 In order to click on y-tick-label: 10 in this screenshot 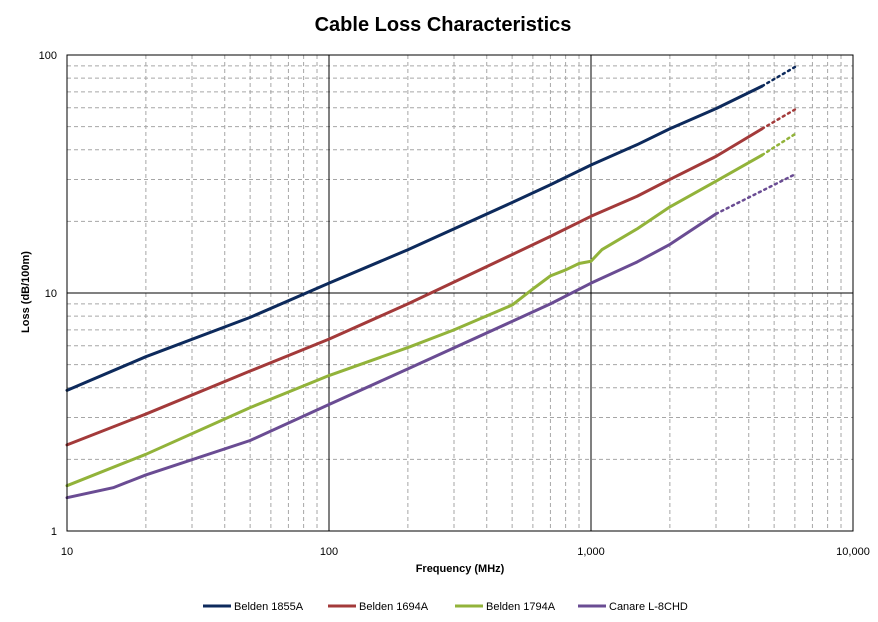, I will do `click(51, 294)`.